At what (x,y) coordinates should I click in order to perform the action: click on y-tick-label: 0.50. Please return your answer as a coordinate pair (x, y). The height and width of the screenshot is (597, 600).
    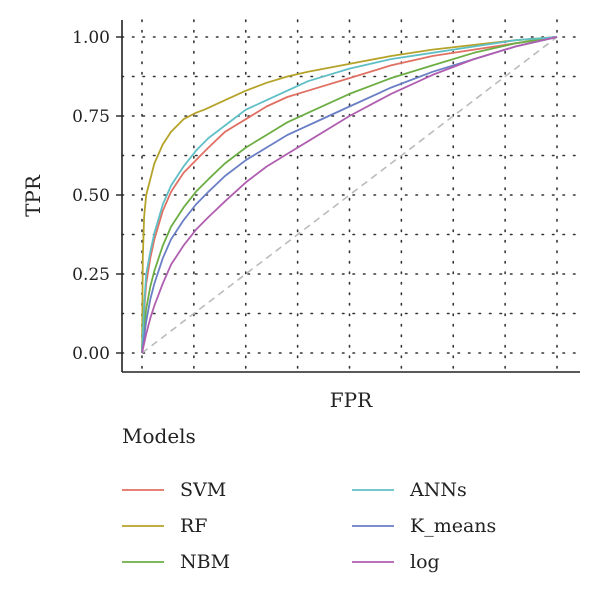
    Looking at the image, I should click on (91, 196).